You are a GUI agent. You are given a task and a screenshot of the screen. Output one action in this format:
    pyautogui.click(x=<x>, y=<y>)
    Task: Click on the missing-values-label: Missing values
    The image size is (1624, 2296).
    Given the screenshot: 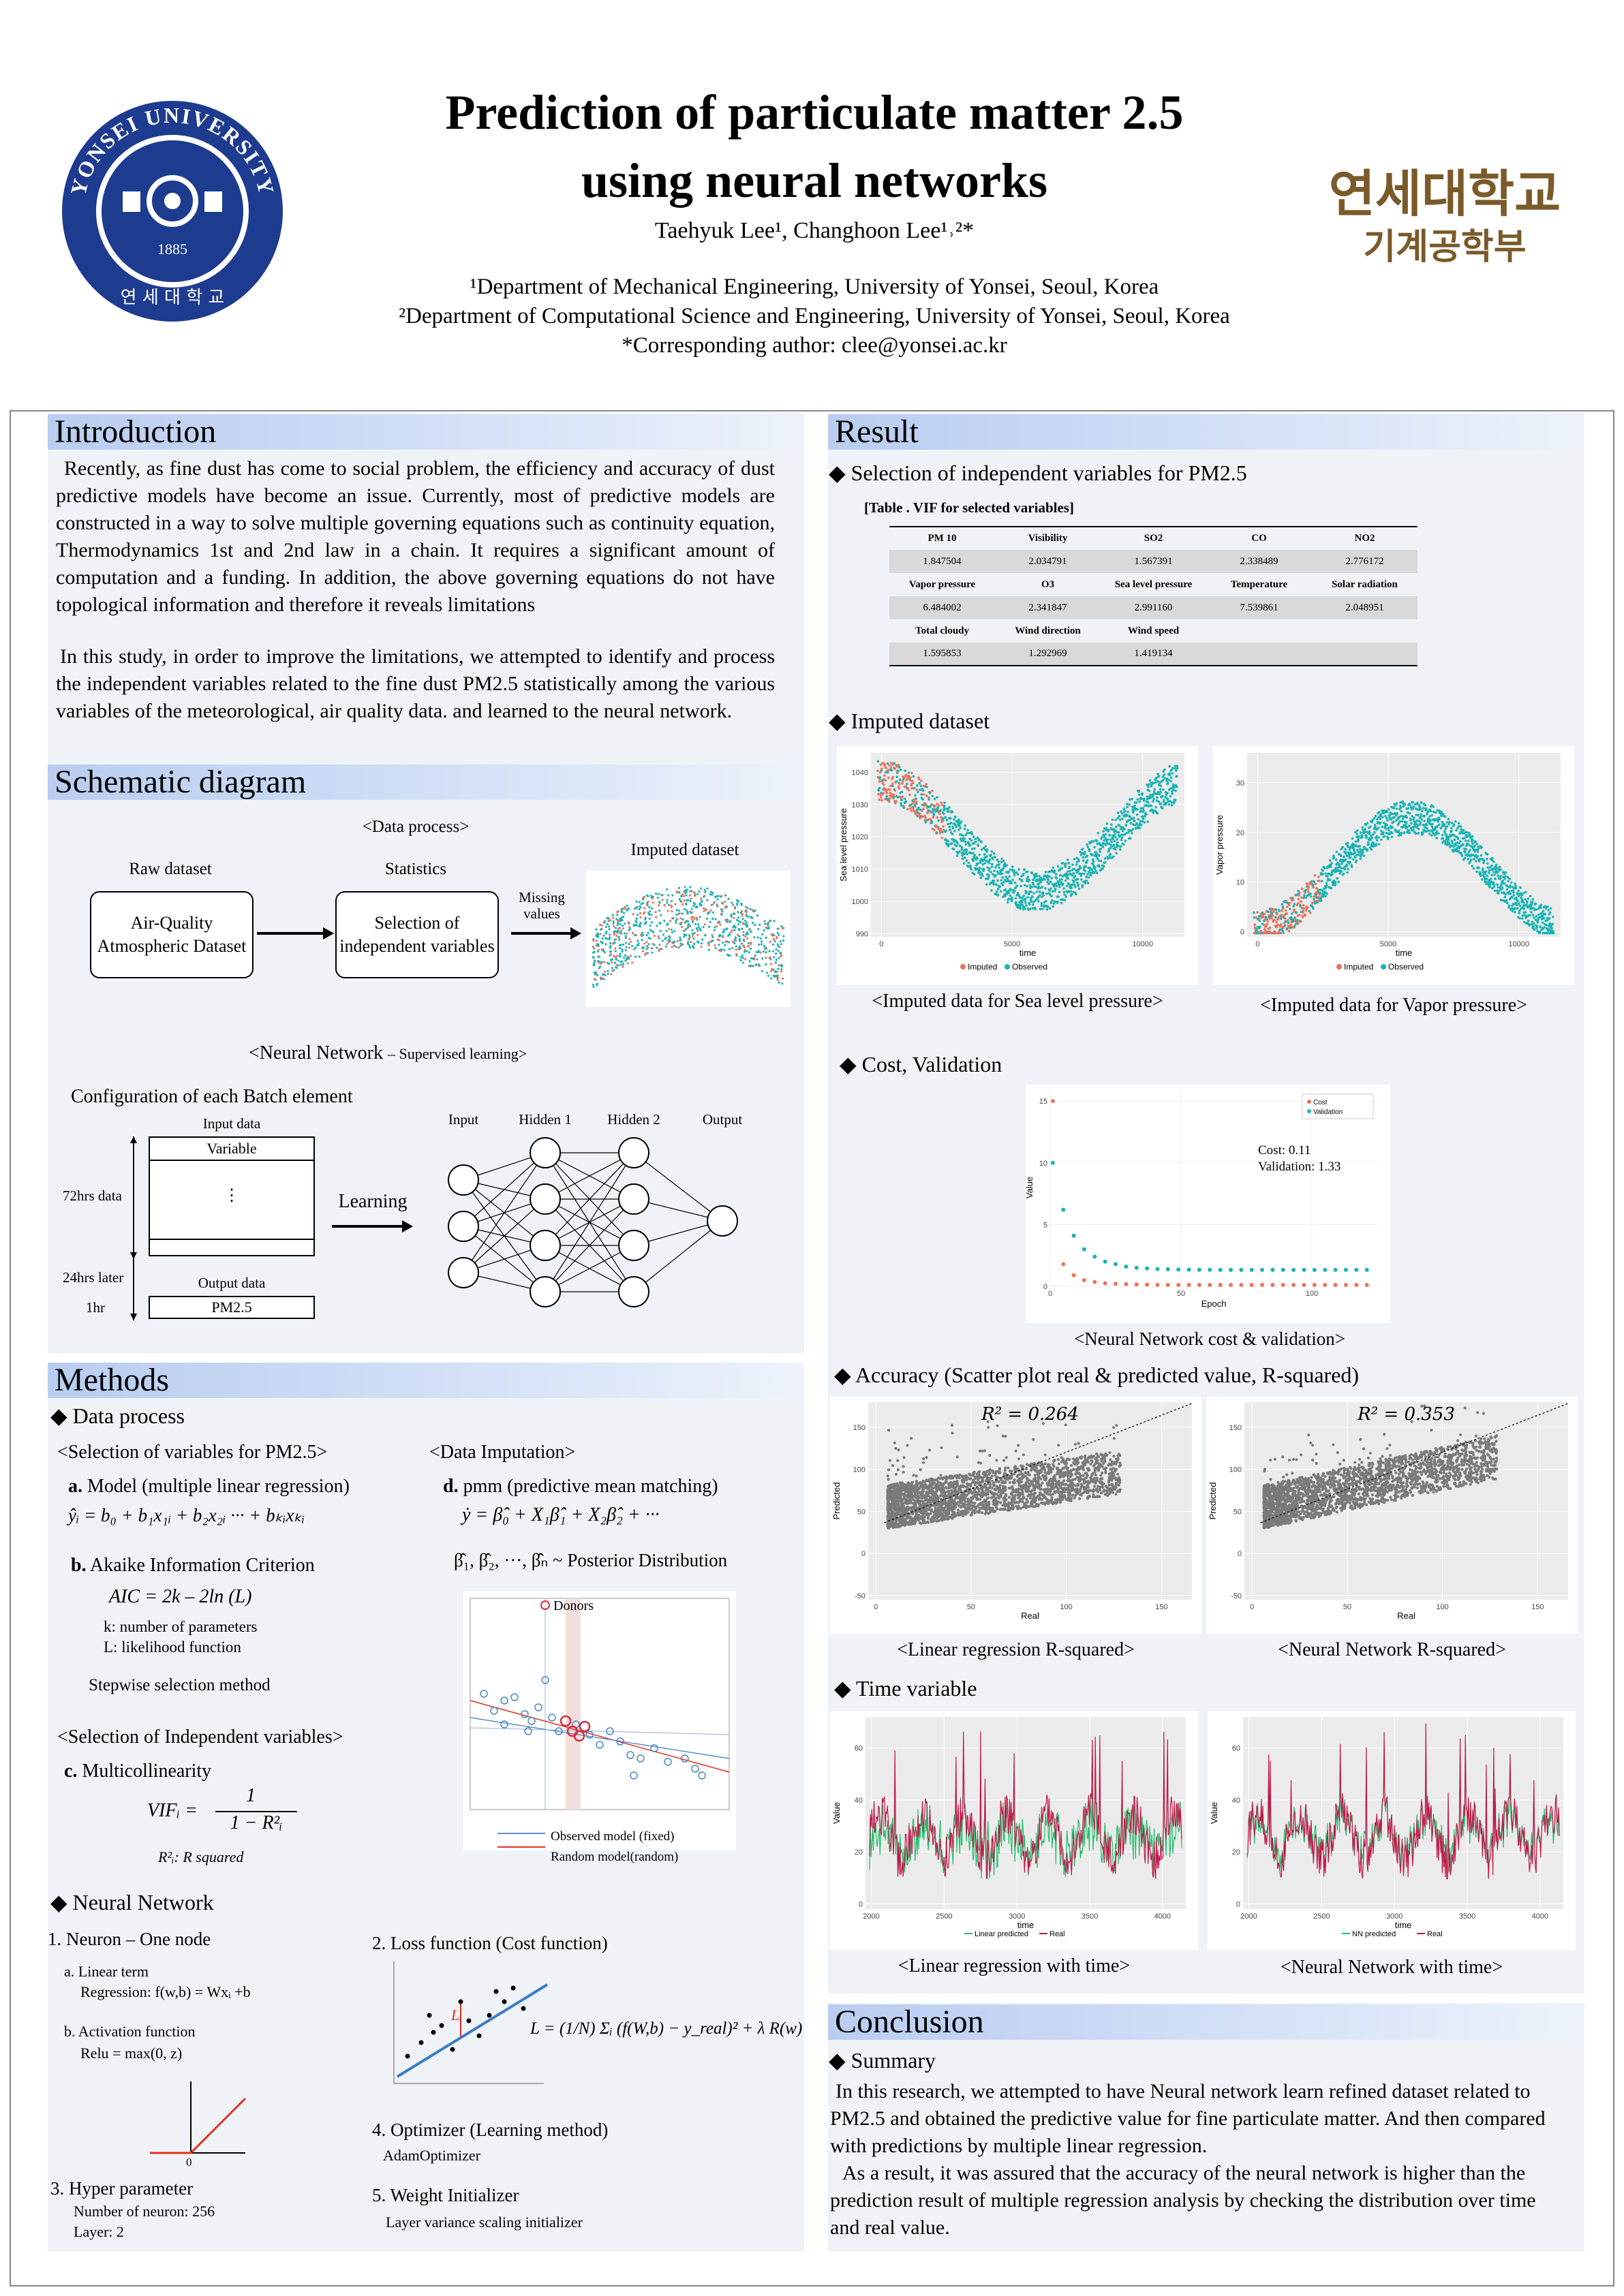 What is the action you would take?
    pyautogui.click(x=542, y=906)
    